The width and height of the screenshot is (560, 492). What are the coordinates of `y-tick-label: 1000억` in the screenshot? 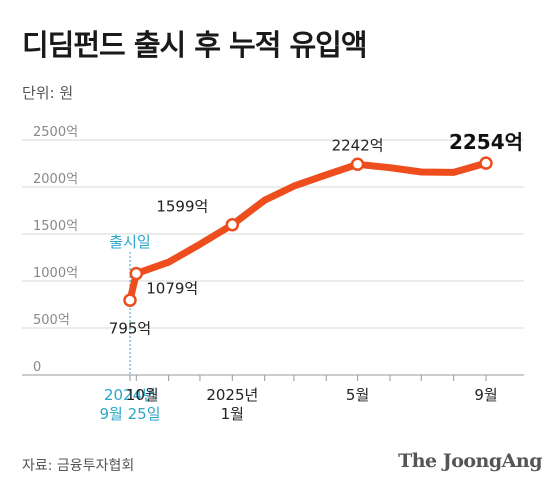 It's located at (55, 273).